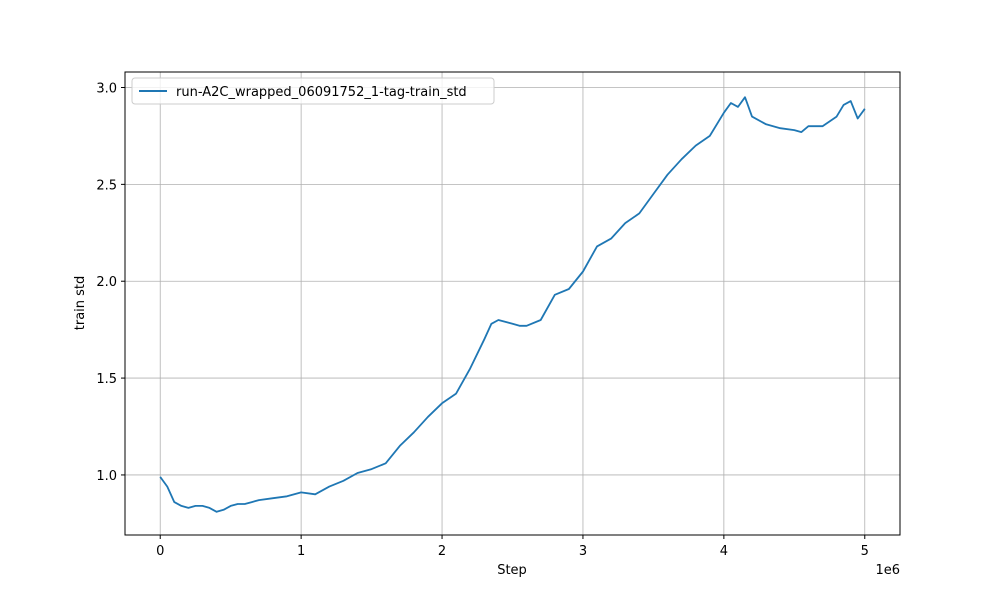 The height and width of the screenshot is (600, 1000). I want to click on y-tick-label: 2.0, so click(106, 282).